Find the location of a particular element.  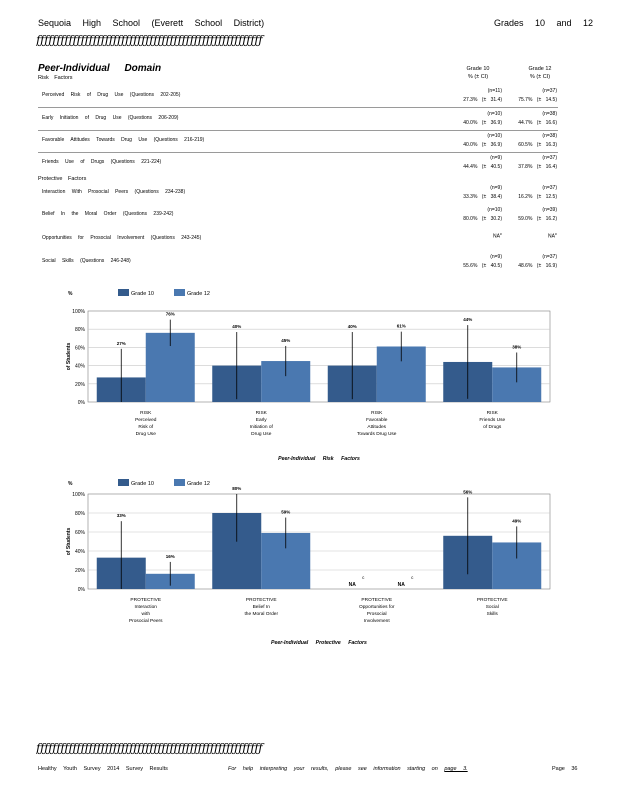

grade10-value: 40.0% (± 36.9) is located at coordinates (482, 123).